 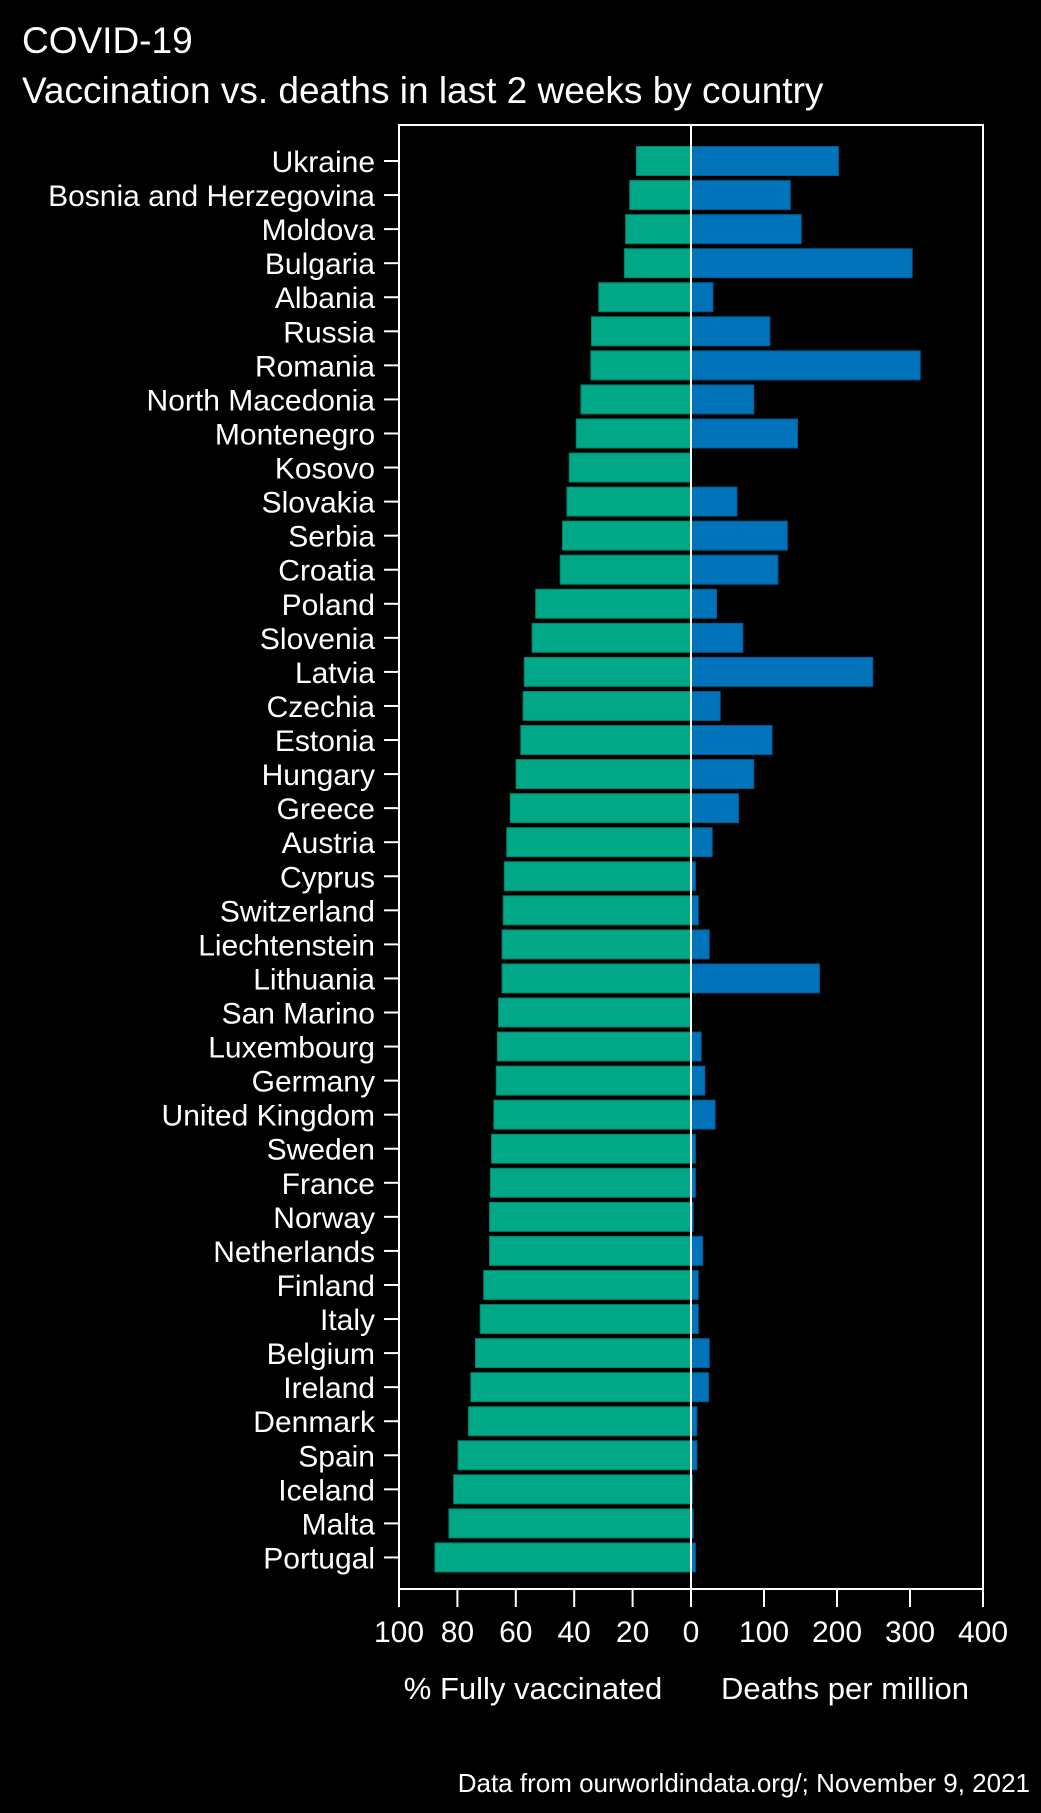 What do you see at coordinates (295, 434) in the screenshot?
I see `category-label: Montenegro` at bounding box center [295, 434].